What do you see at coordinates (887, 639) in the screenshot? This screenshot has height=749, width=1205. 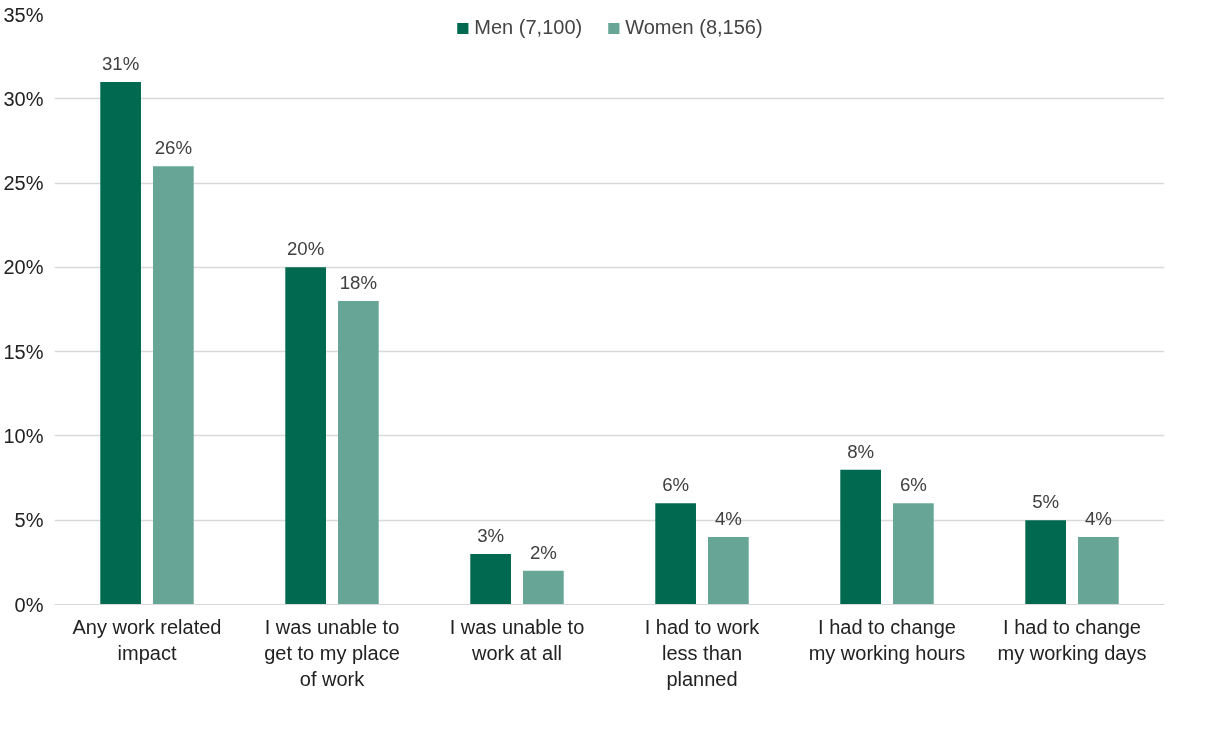 I see `x-tick-label: I had to change my working hours` at bounding box center [887, 639].